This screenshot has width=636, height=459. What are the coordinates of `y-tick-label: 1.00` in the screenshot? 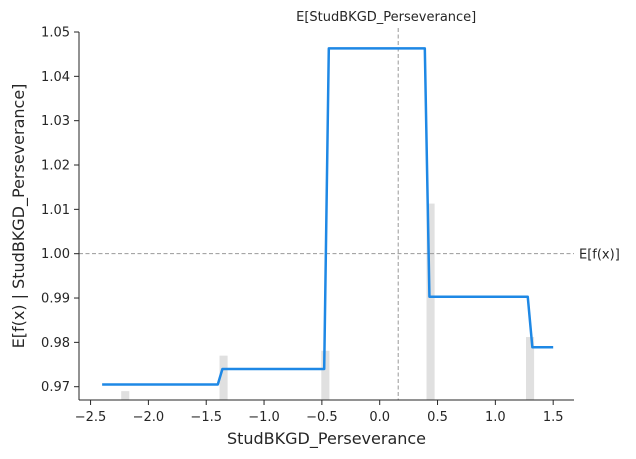 It's located at (55, 254).